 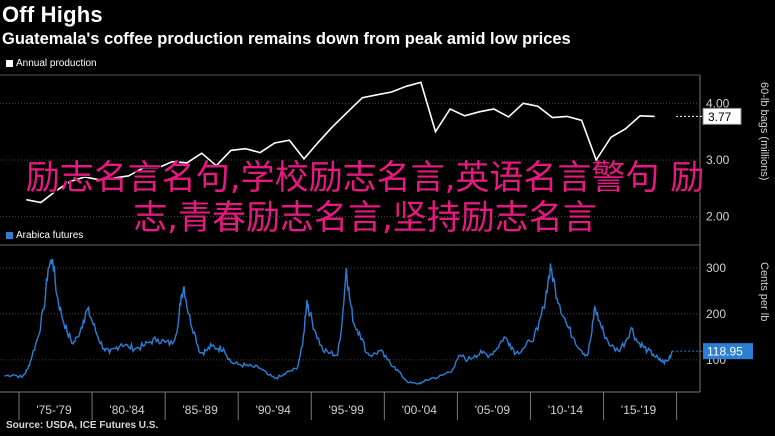 What do you see at coordinates (725, 352) in the screenshot?
I see `last-value-label-price: 118.95` at bounding box center [725, 352].